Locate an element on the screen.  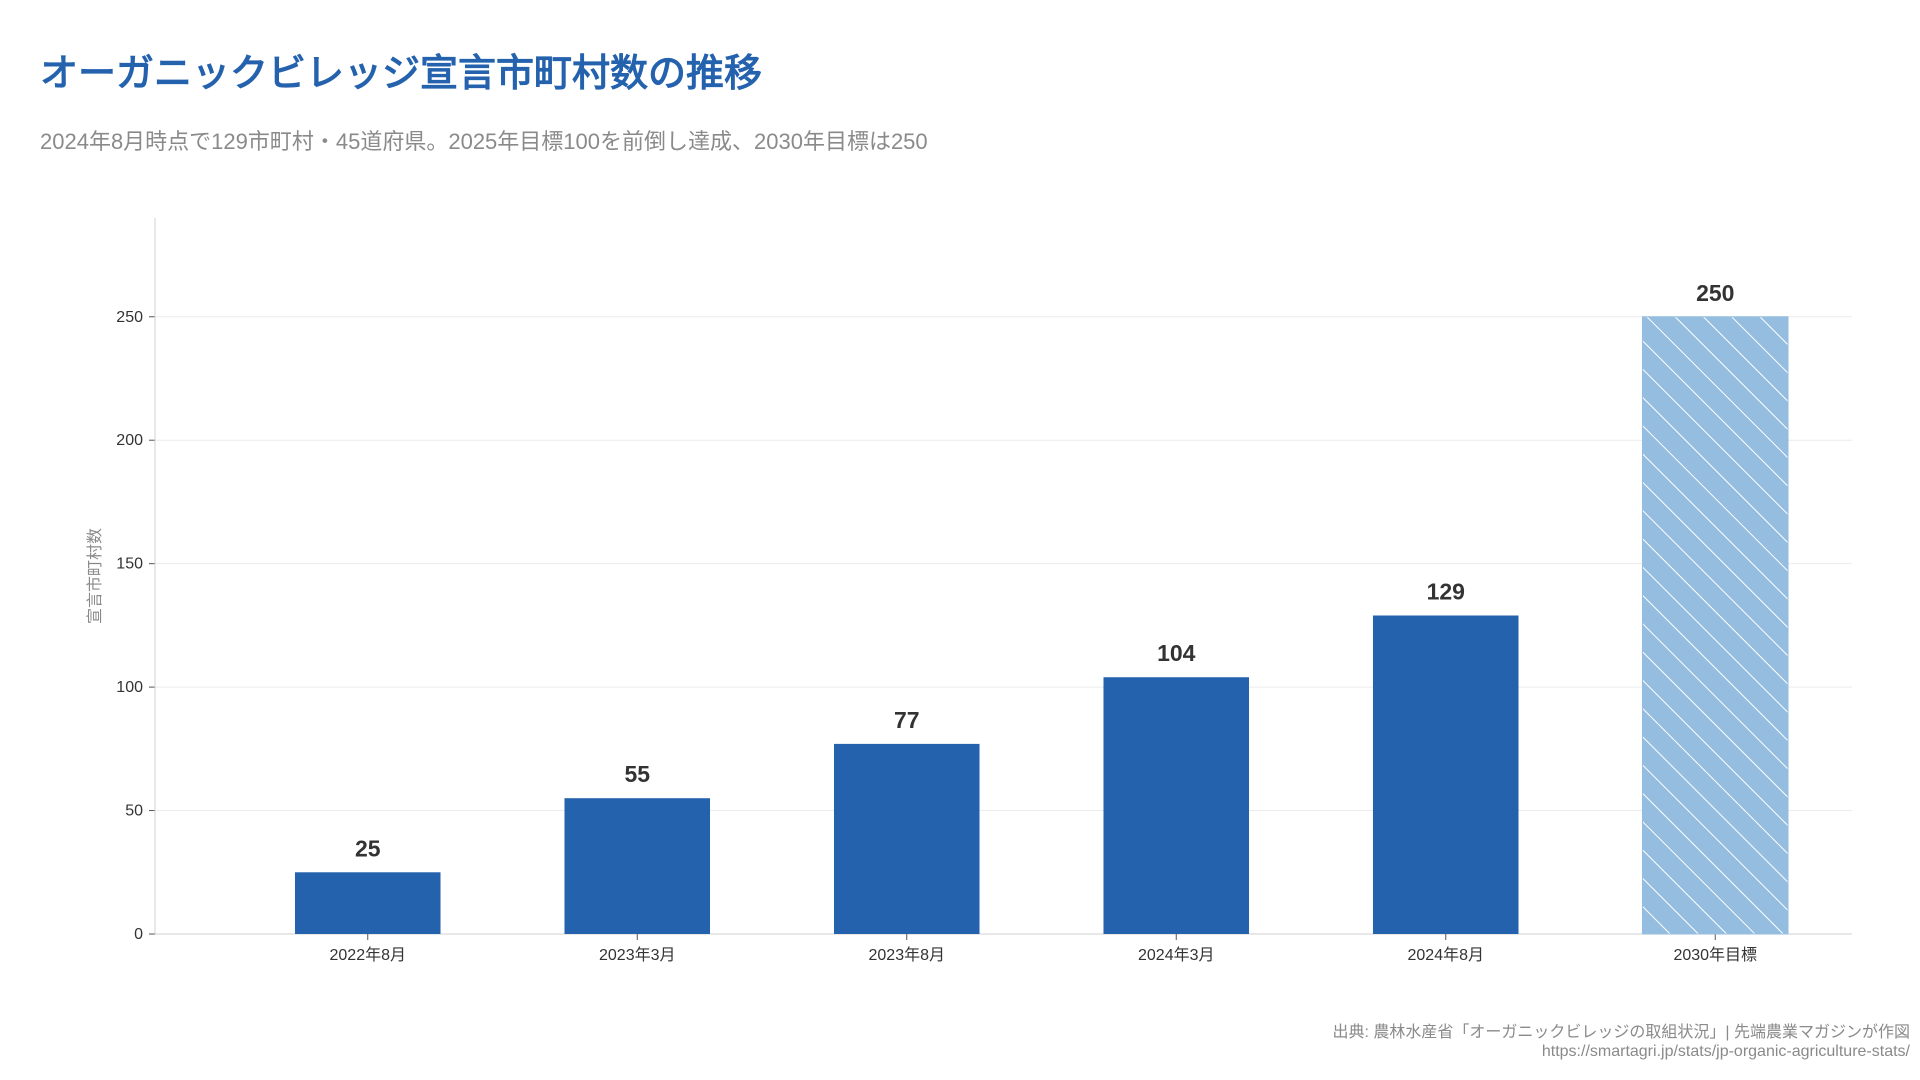
x-tick-label: 2030年目標 is located at coordinates (1715, 955).